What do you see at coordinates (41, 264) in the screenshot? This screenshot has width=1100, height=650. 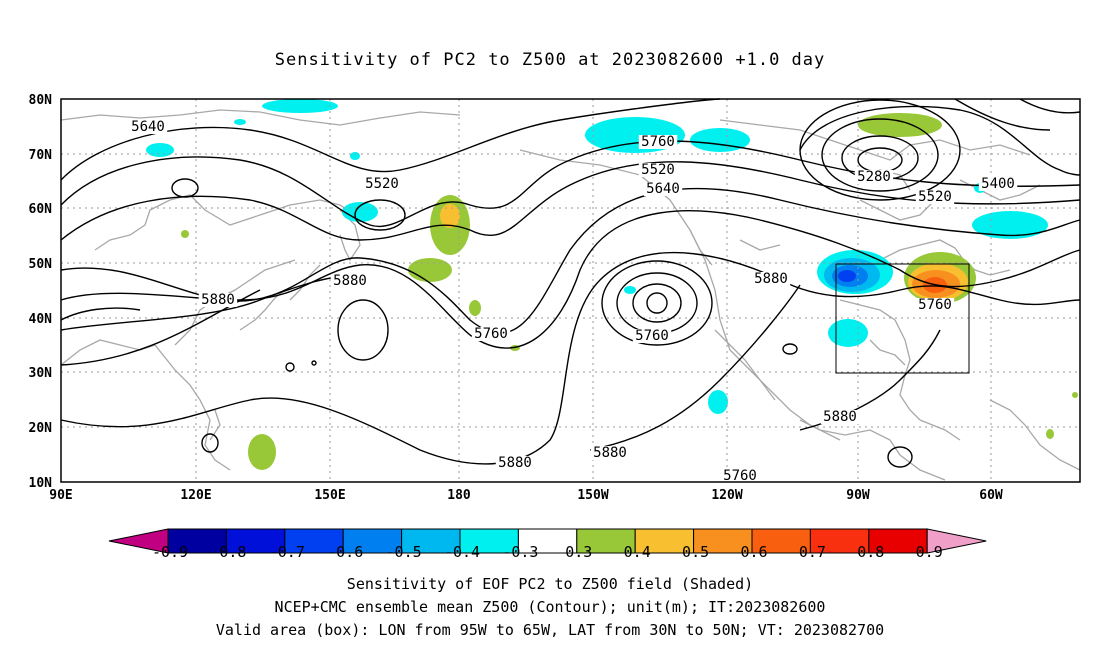 I see `lat-tick-label: 50N` at bounding box center [41, 264].